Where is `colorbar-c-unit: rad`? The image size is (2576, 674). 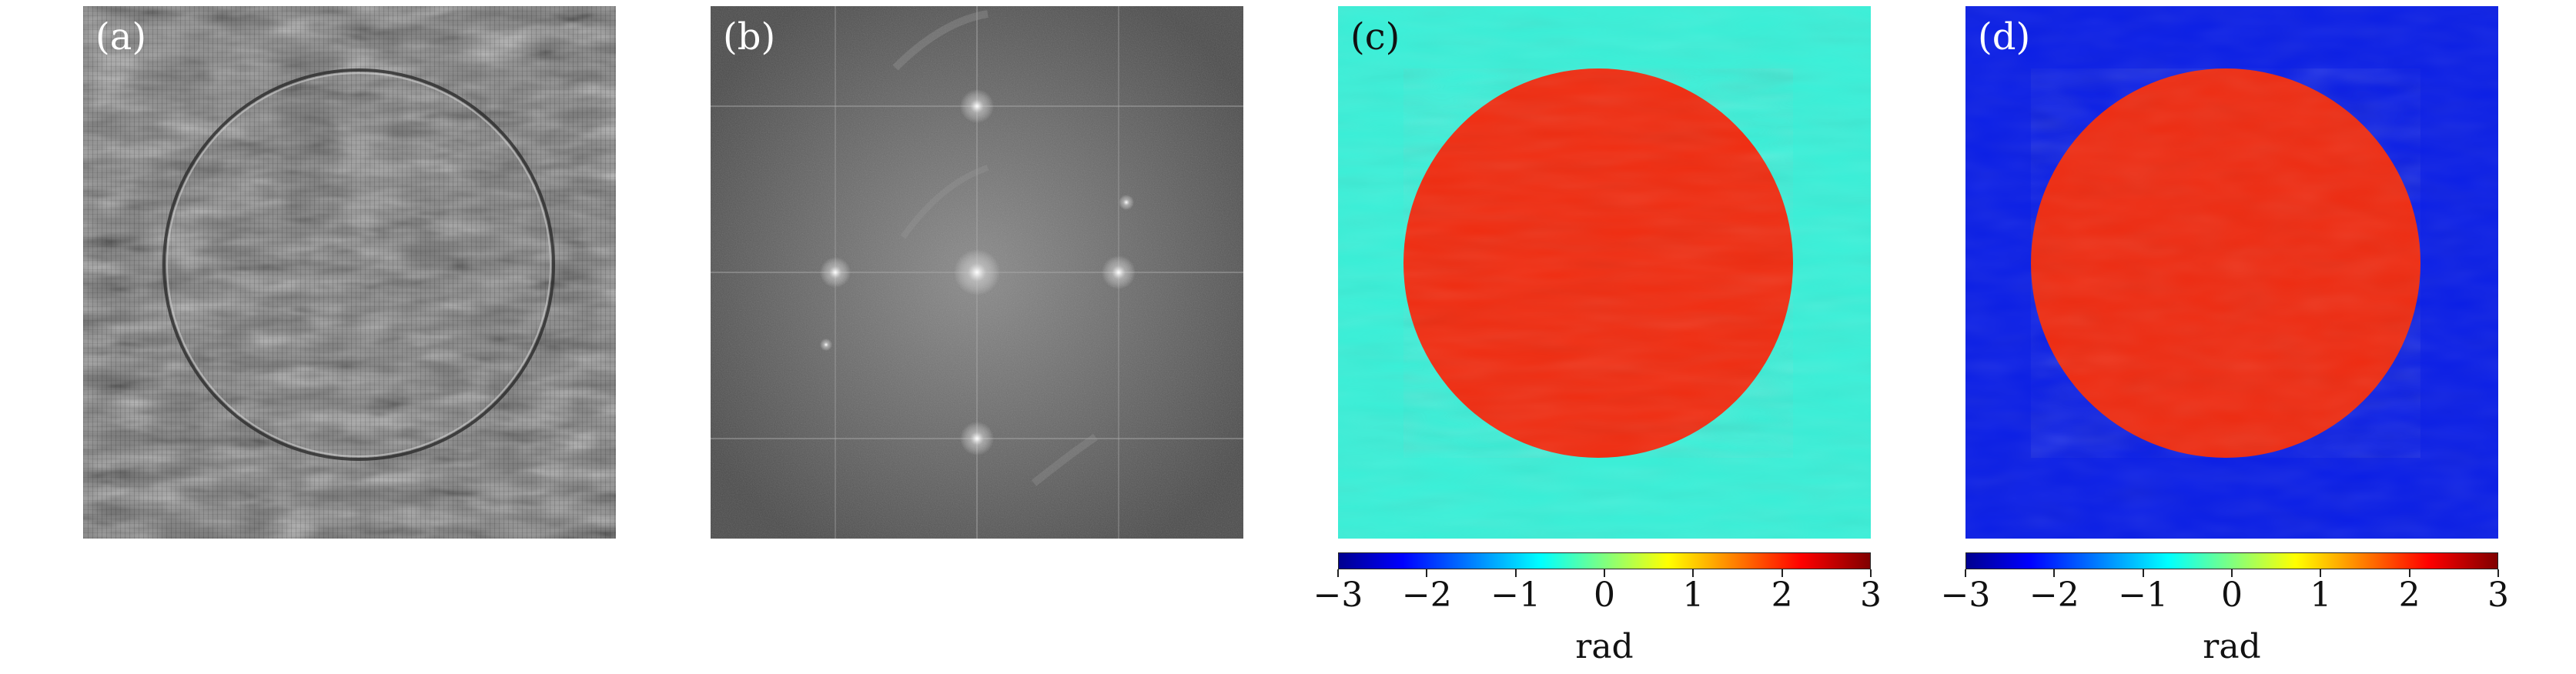
colorbar-c-unit: rad is located at coordinates (1605, 647).